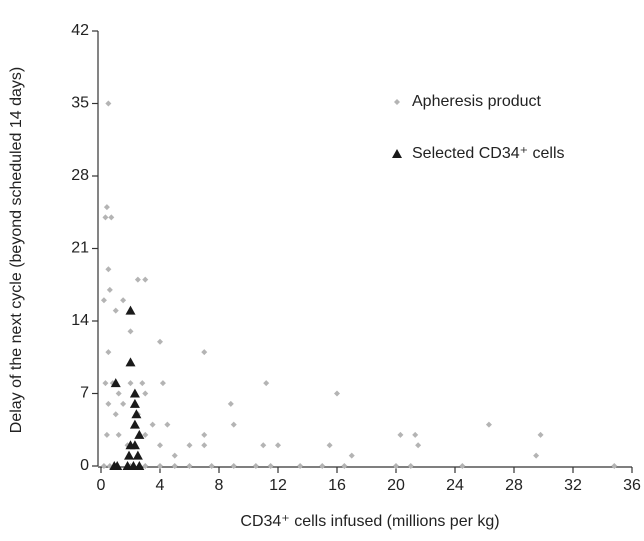  I want to click on x-tick-label: 8, so click(219, 485).